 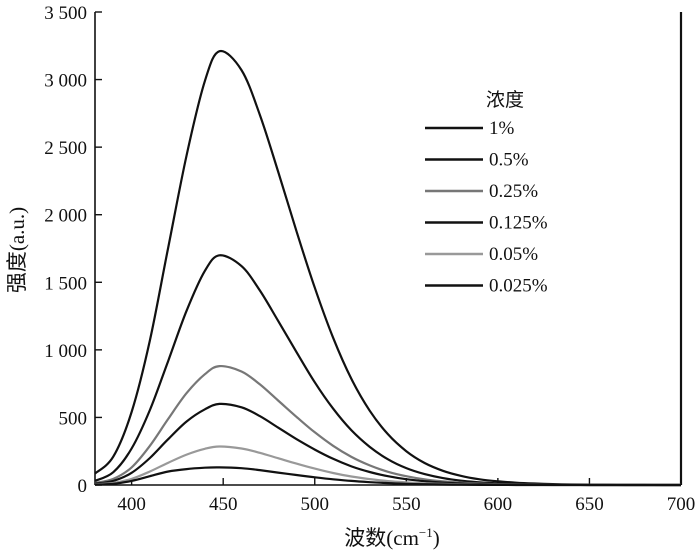 I want to click on y-tick-label: 1 500, so click(x=65, y=283).